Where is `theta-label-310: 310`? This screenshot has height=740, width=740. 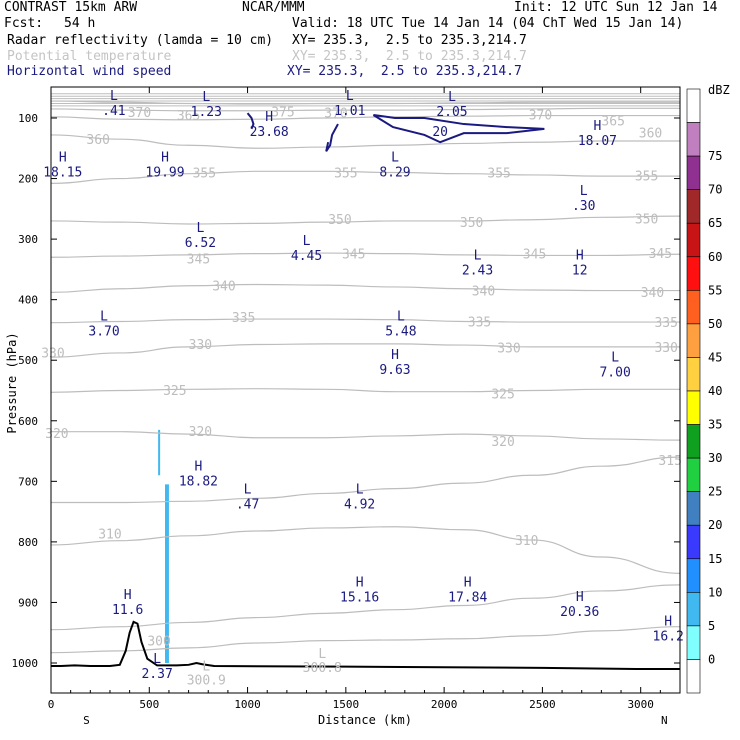
theta-label-310: 310 is located at coordinates (526, 541).